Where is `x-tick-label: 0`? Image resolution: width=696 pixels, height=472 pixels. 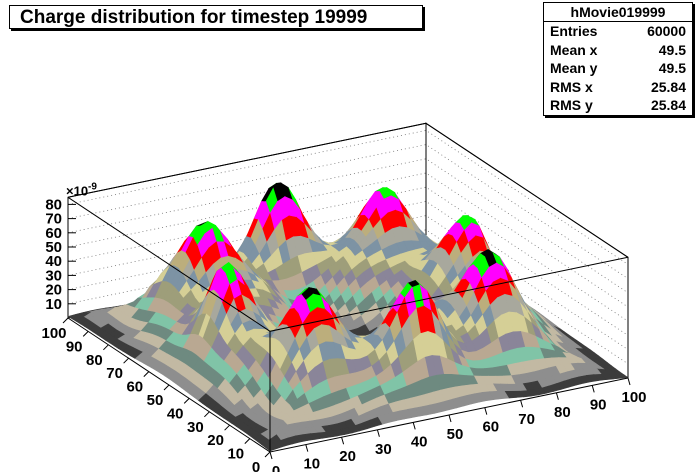
x-tick-label: 0 is located at coordinates (276, 467).